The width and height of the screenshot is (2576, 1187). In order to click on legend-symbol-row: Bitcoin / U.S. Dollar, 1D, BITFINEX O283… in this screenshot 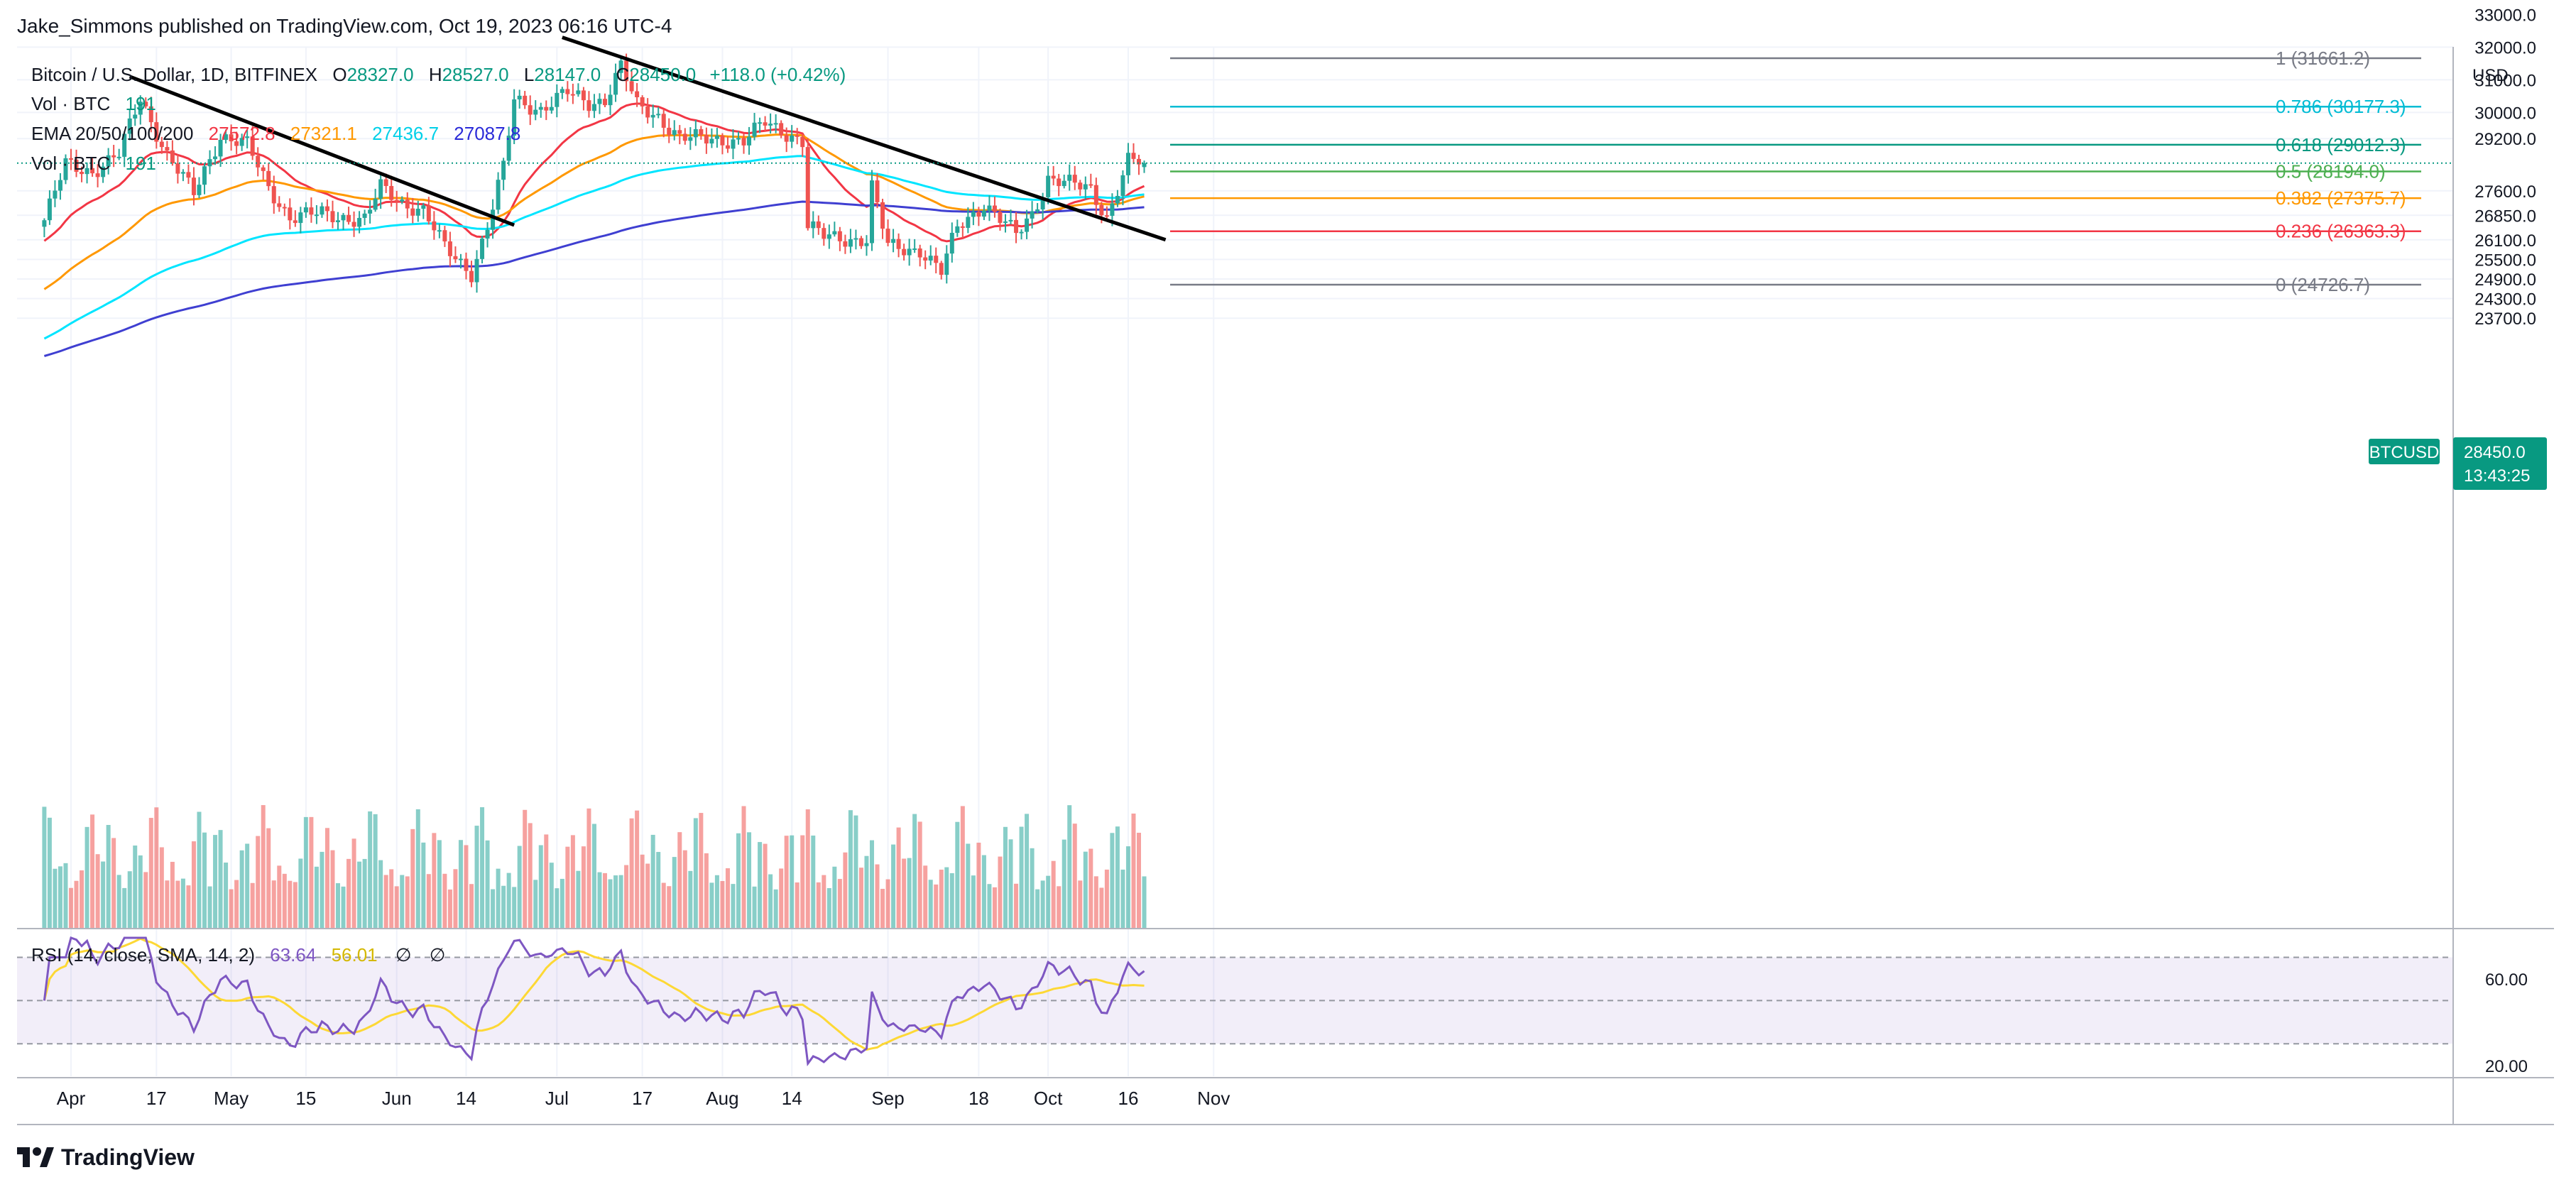, I will do `click(438, 74)`.